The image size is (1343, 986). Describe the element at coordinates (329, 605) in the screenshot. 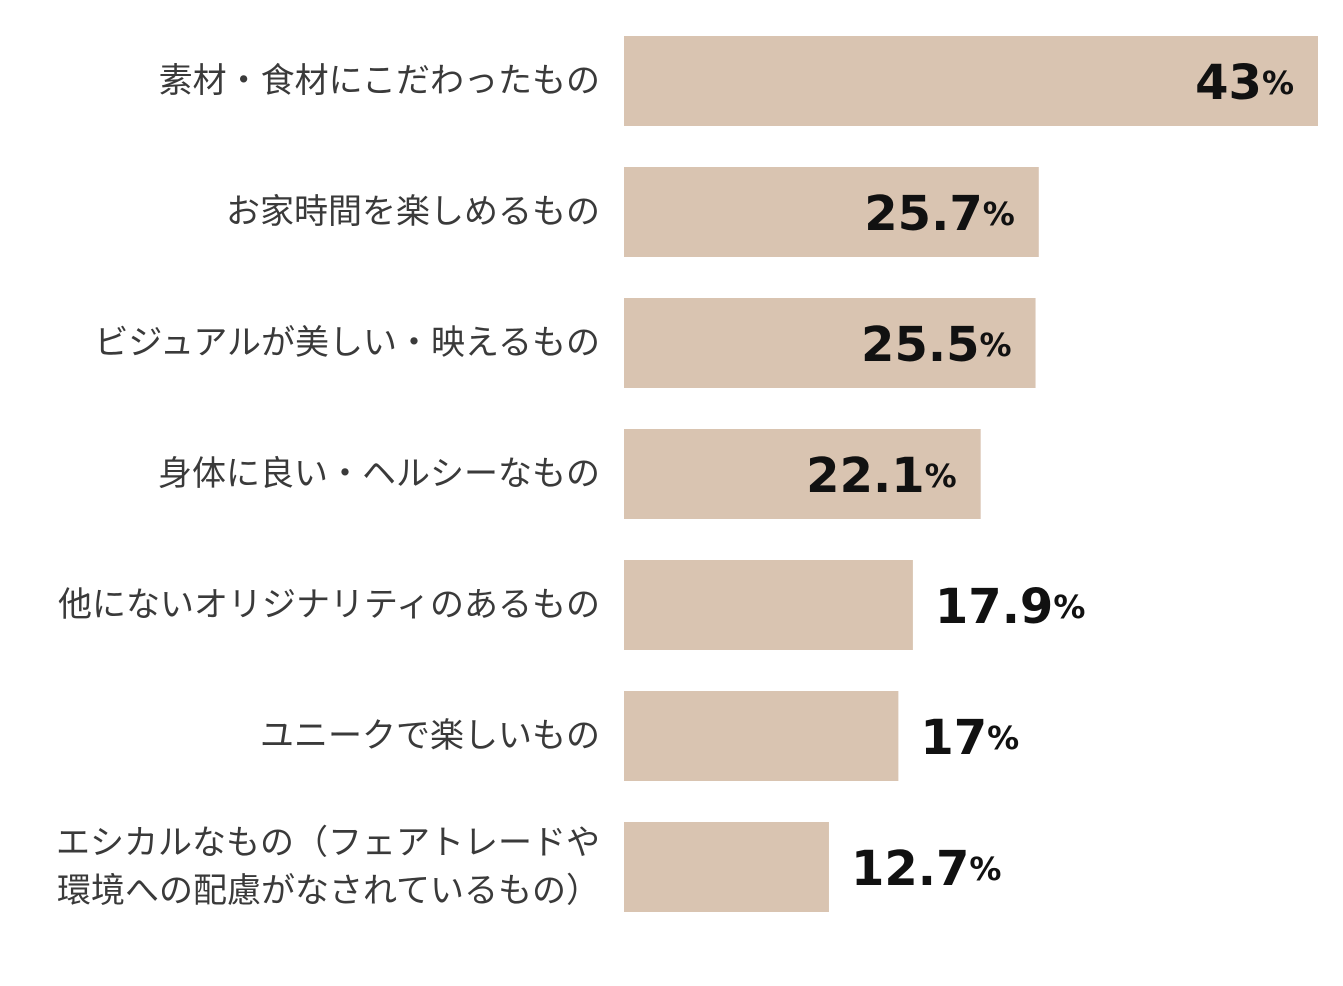

I see `category-label-5: 他にないオリジナリティのあるもの` at that location.